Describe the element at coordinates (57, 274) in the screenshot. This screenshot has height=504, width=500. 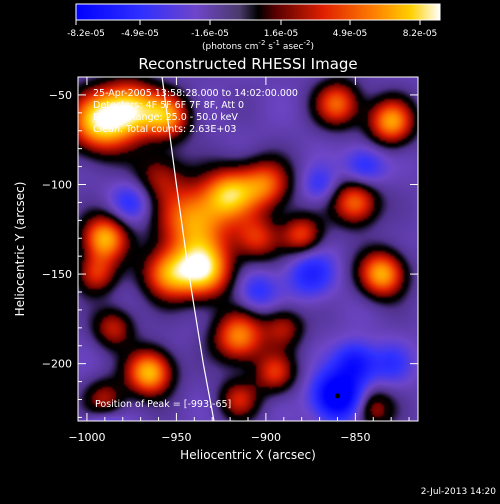
I see `y-tick-label: −150` at that location.